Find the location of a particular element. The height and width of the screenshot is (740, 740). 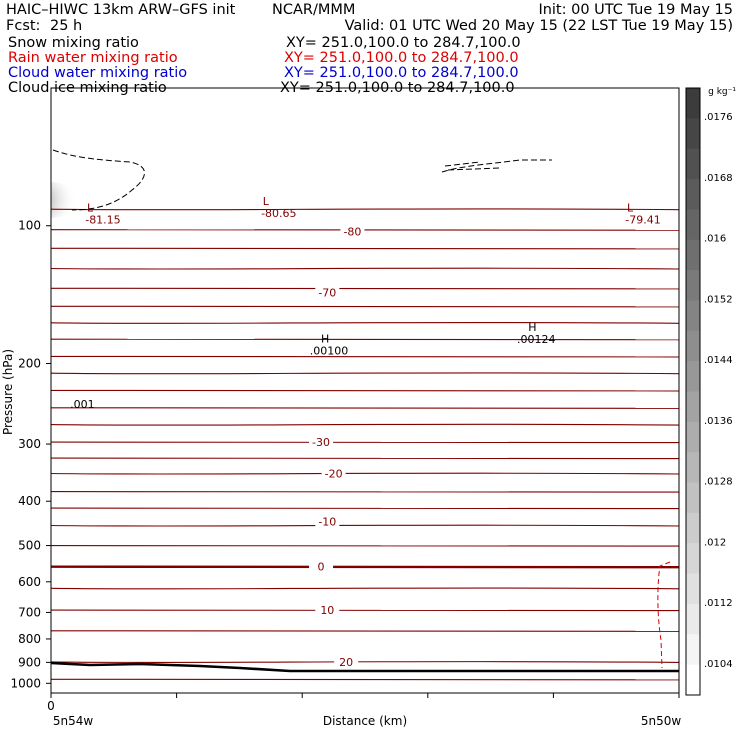

isotherm-label-3: -10 is located at coordinates (327, 522).